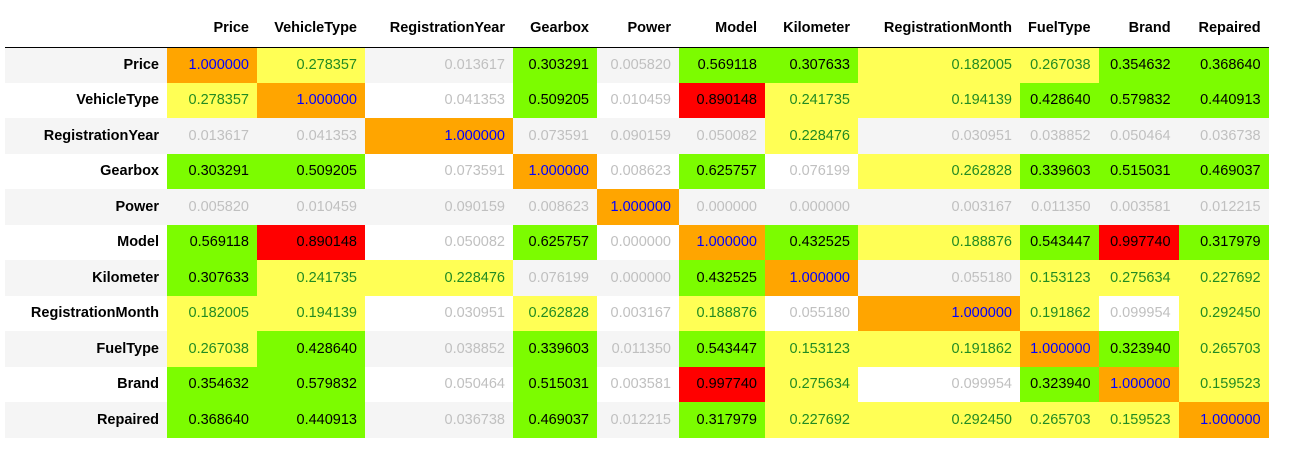 The width and height of the screenshot is (1295, 450). I want to click on row-header: RegistrationYear, so click(86, 136).